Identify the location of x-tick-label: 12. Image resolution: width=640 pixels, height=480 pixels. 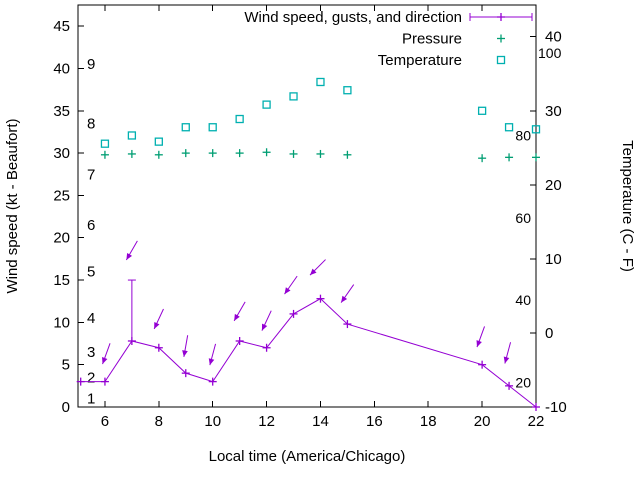
(266, 421).